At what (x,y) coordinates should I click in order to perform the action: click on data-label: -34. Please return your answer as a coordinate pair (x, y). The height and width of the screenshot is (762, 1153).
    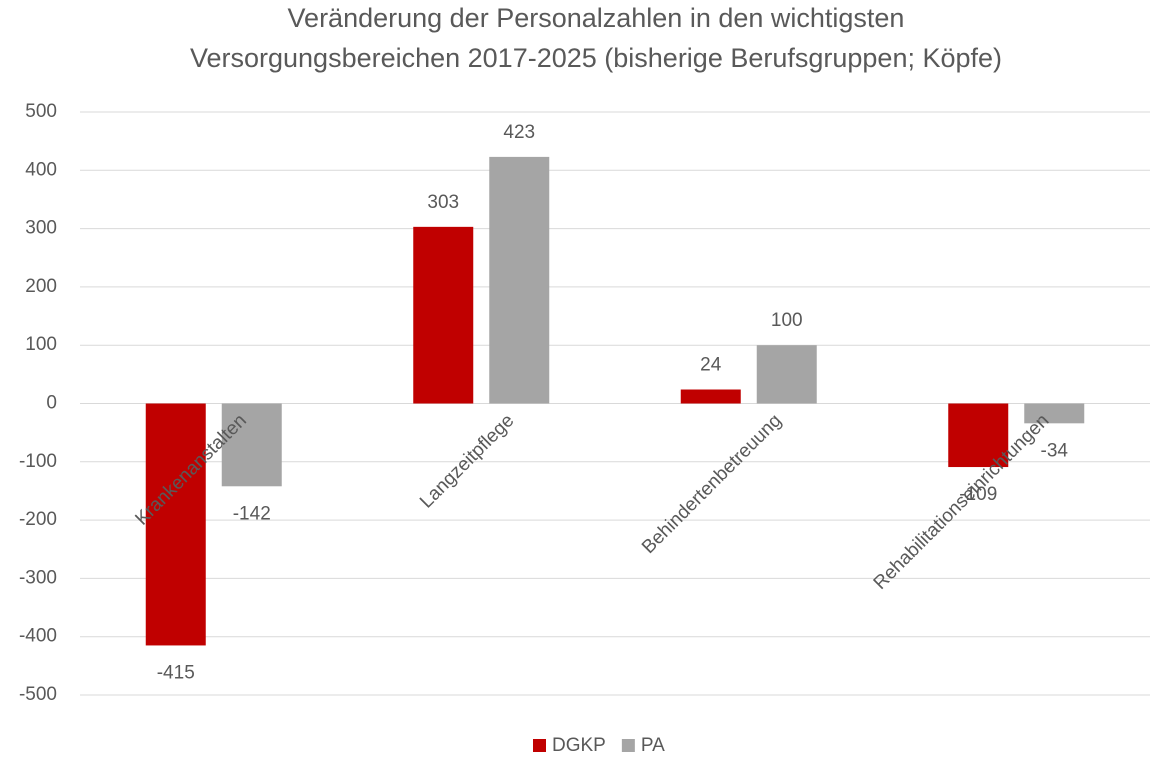
    Looking at the image, I should click on (1055, 450).